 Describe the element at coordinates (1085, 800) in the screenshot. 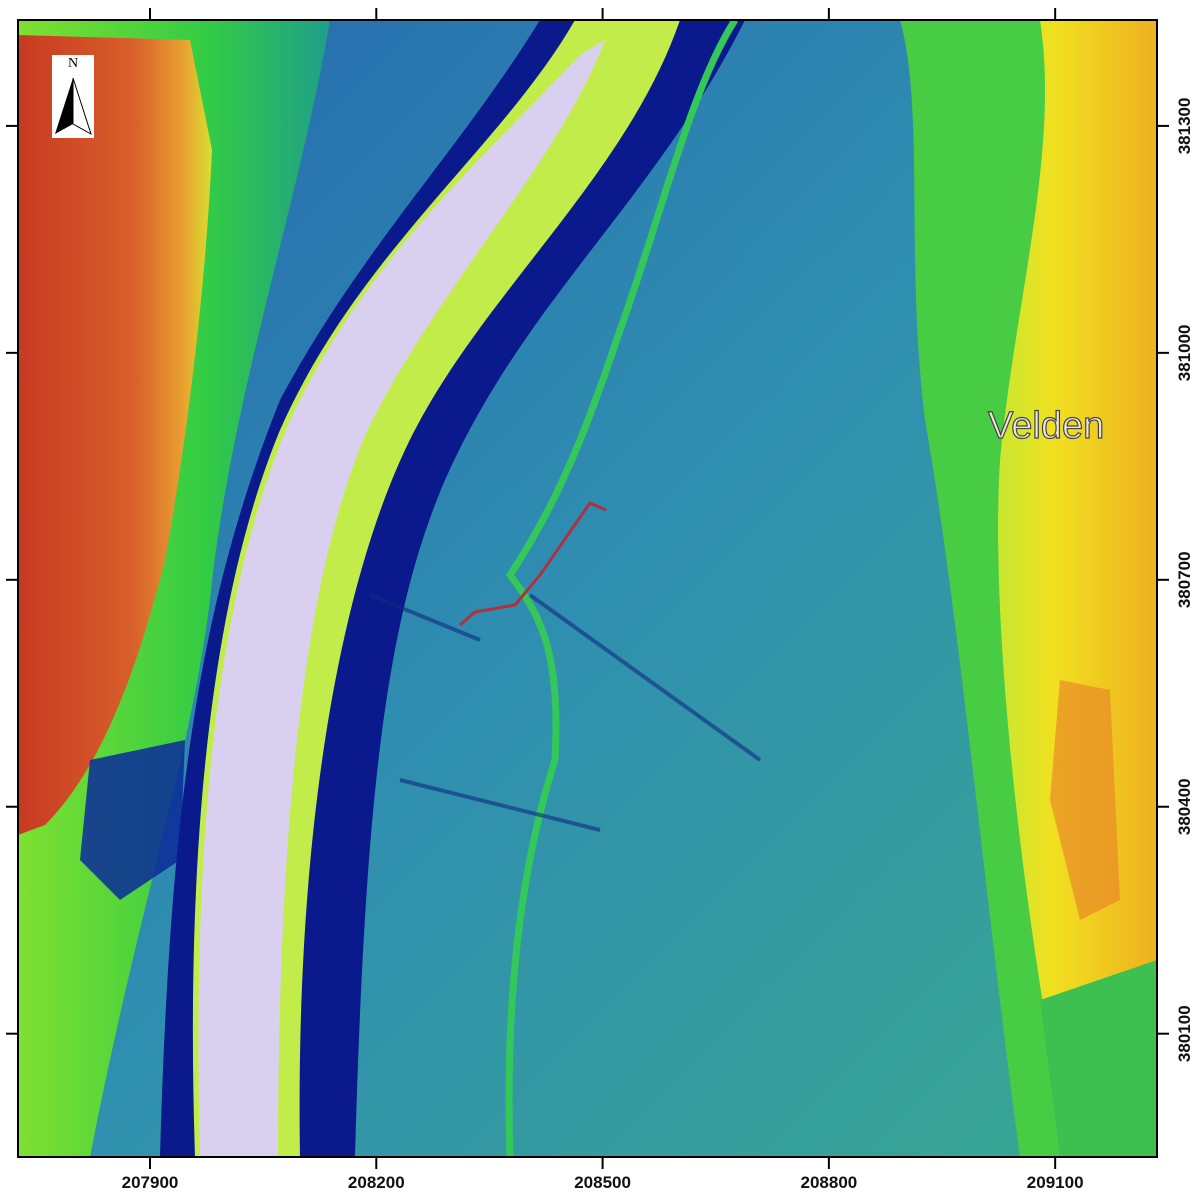

I see `town-block` at that location.